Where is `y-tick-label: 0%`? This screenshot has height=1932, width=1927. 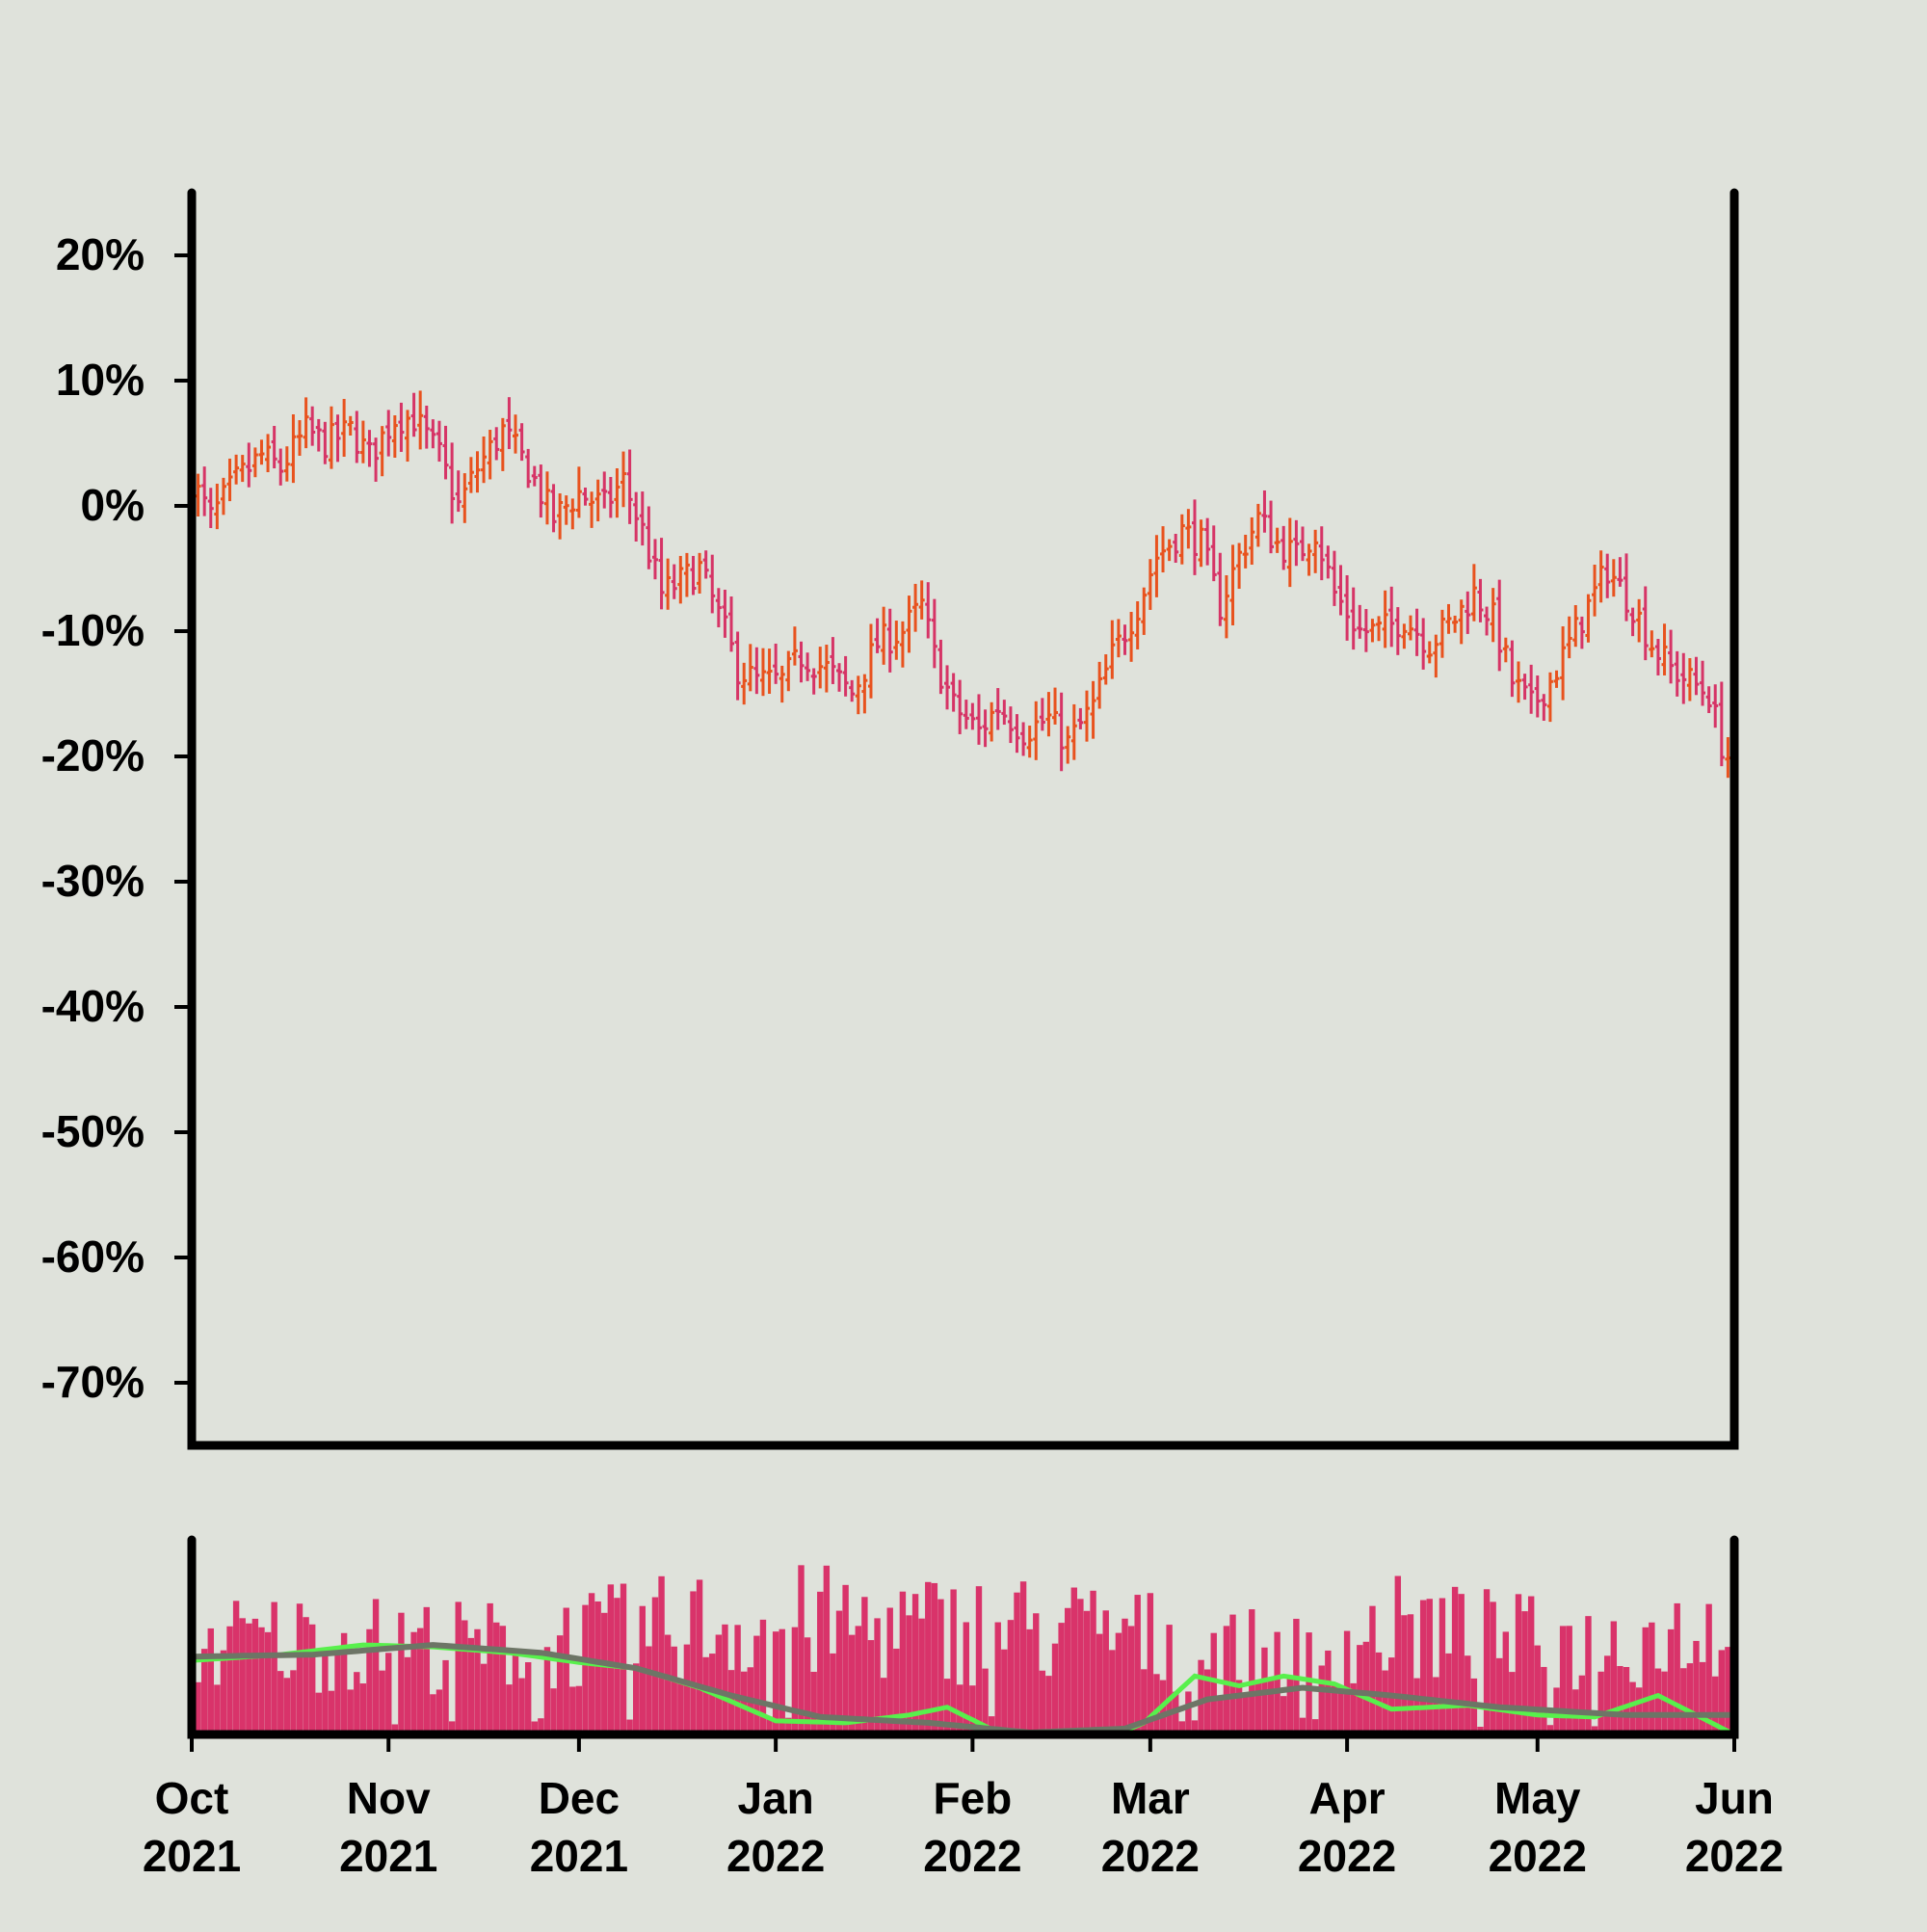 y-tick-label: 0% is located at coordinates (113, 505).